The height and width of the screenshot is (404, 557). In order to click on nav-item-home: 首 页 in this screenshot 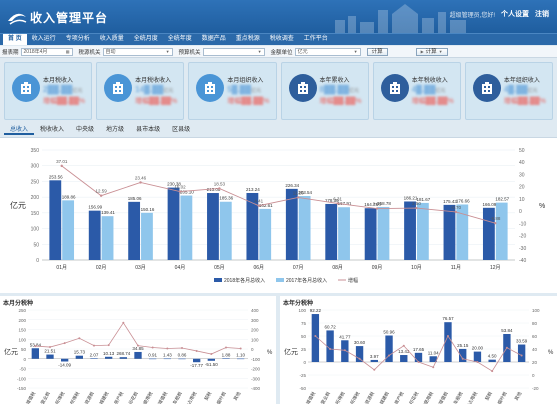, I will do `click(15, 39)`.